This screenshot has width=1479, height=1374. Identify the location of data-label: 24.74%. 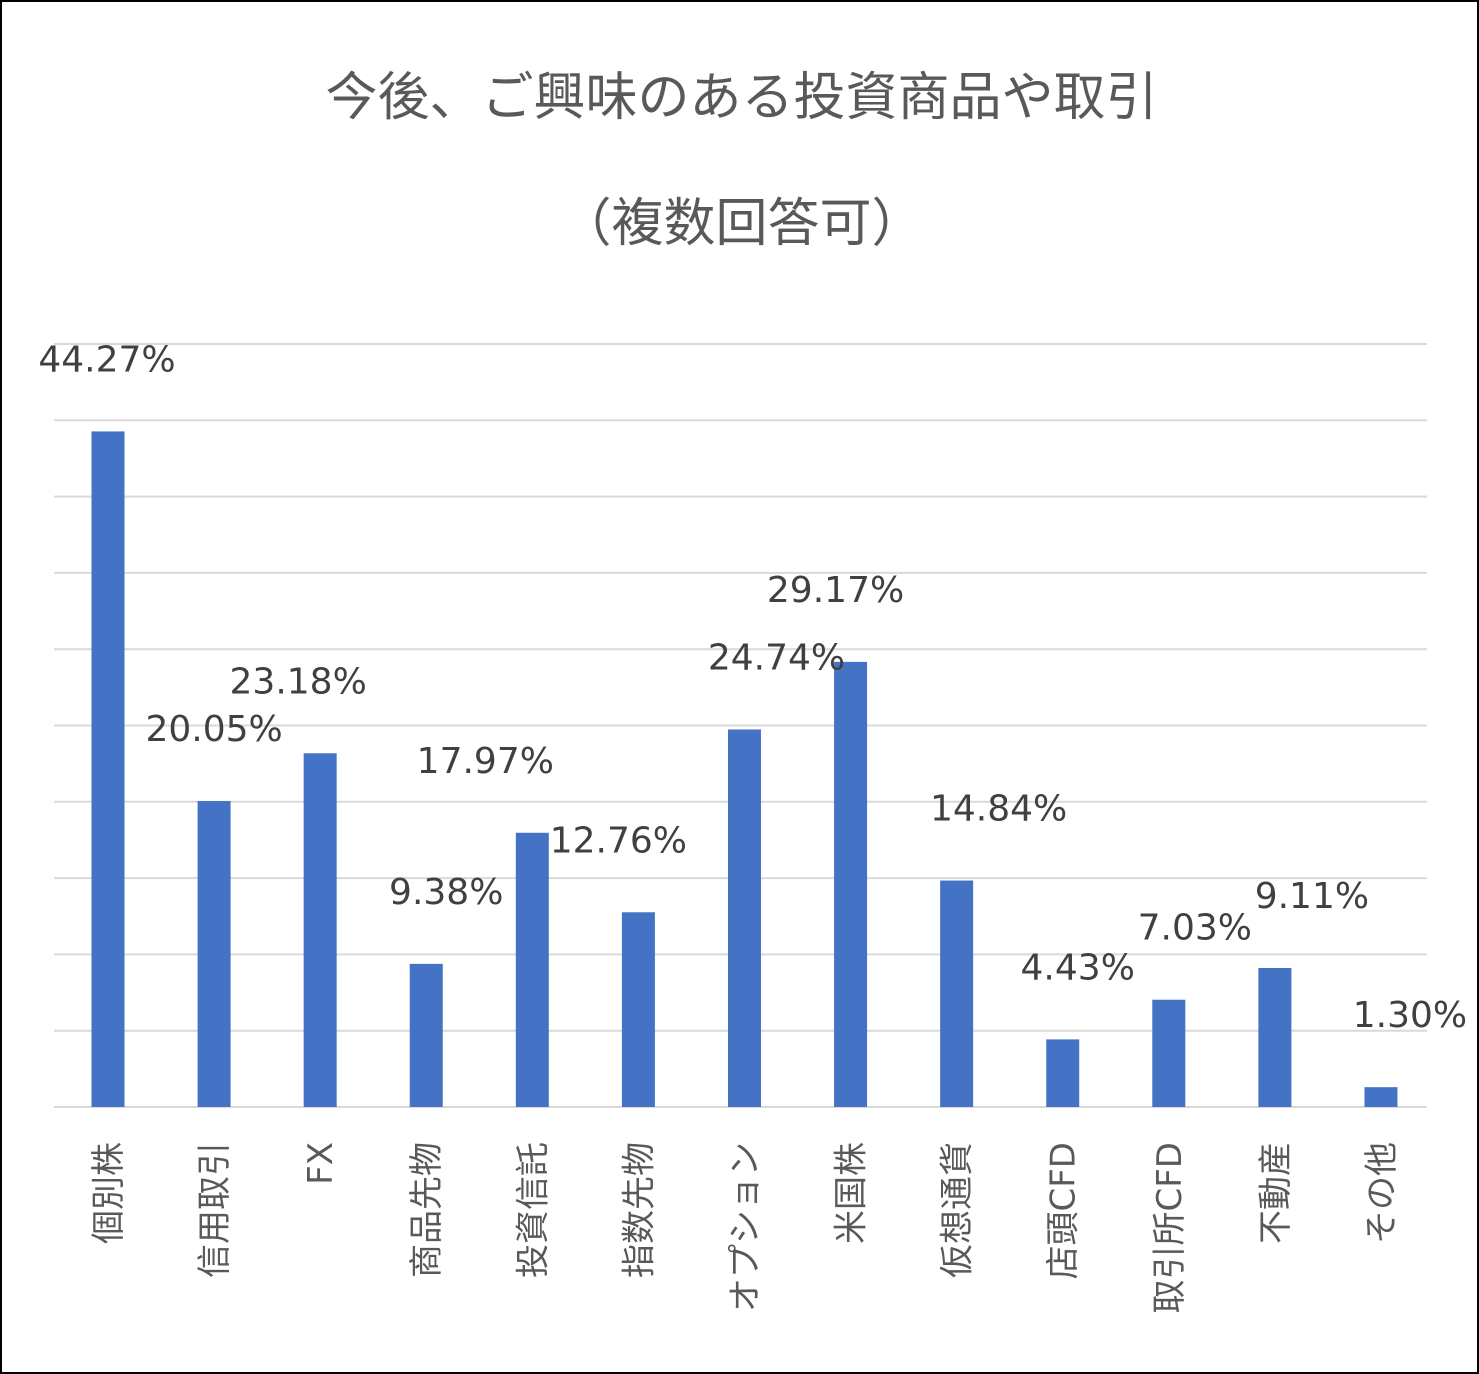
(776, 657).